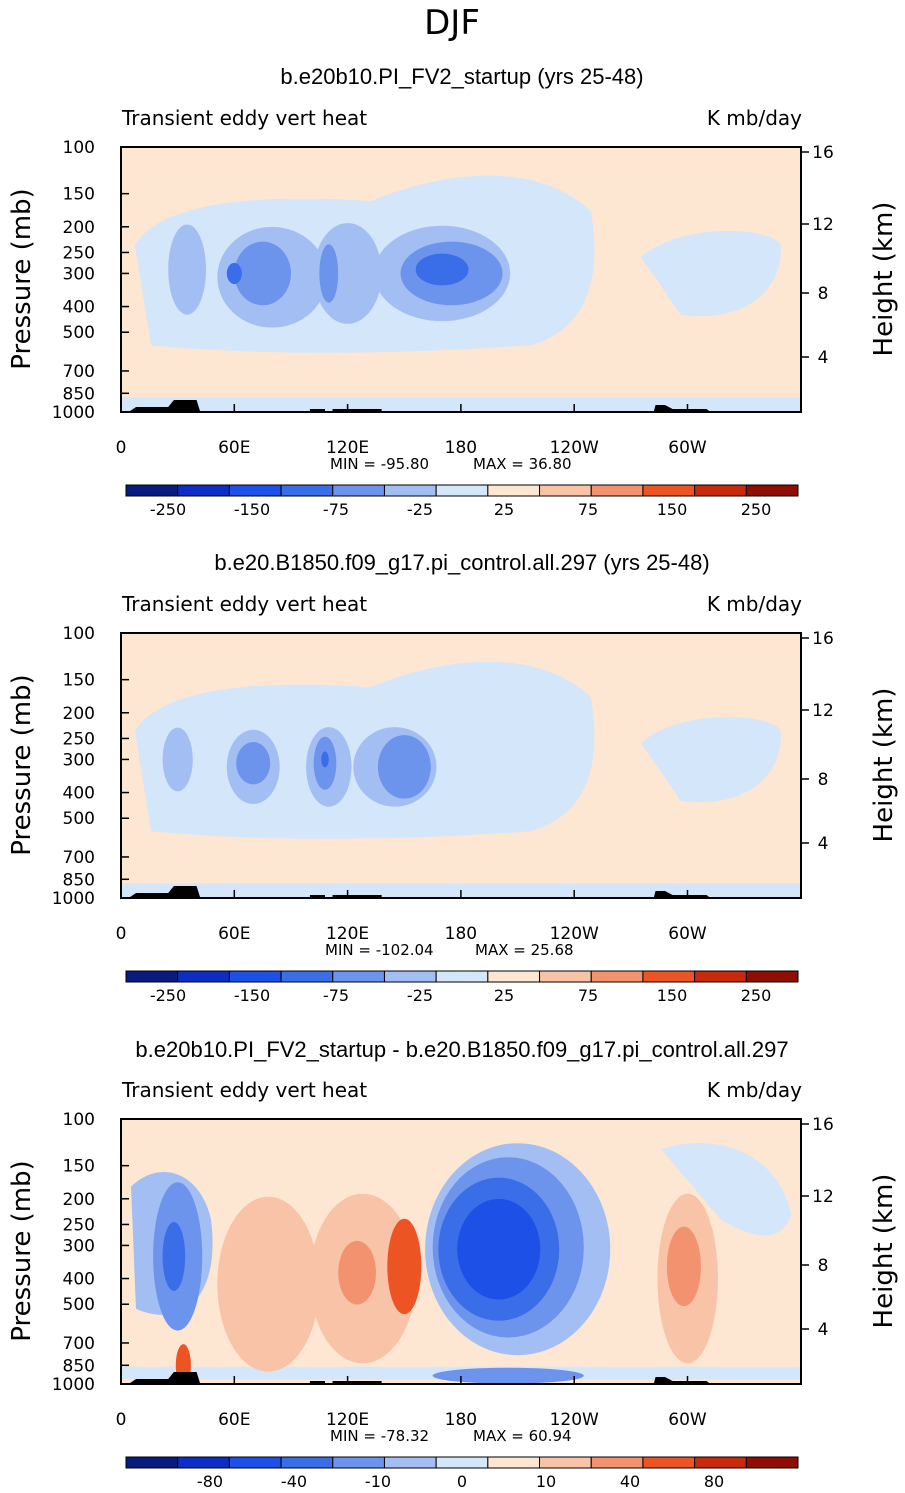 This screenshot has width=905, height=1493. Describe the element at coordinates (411, 917) in the screenshot. I see `x-axis: 0 60E 120E 180 120W 60W` at that location.